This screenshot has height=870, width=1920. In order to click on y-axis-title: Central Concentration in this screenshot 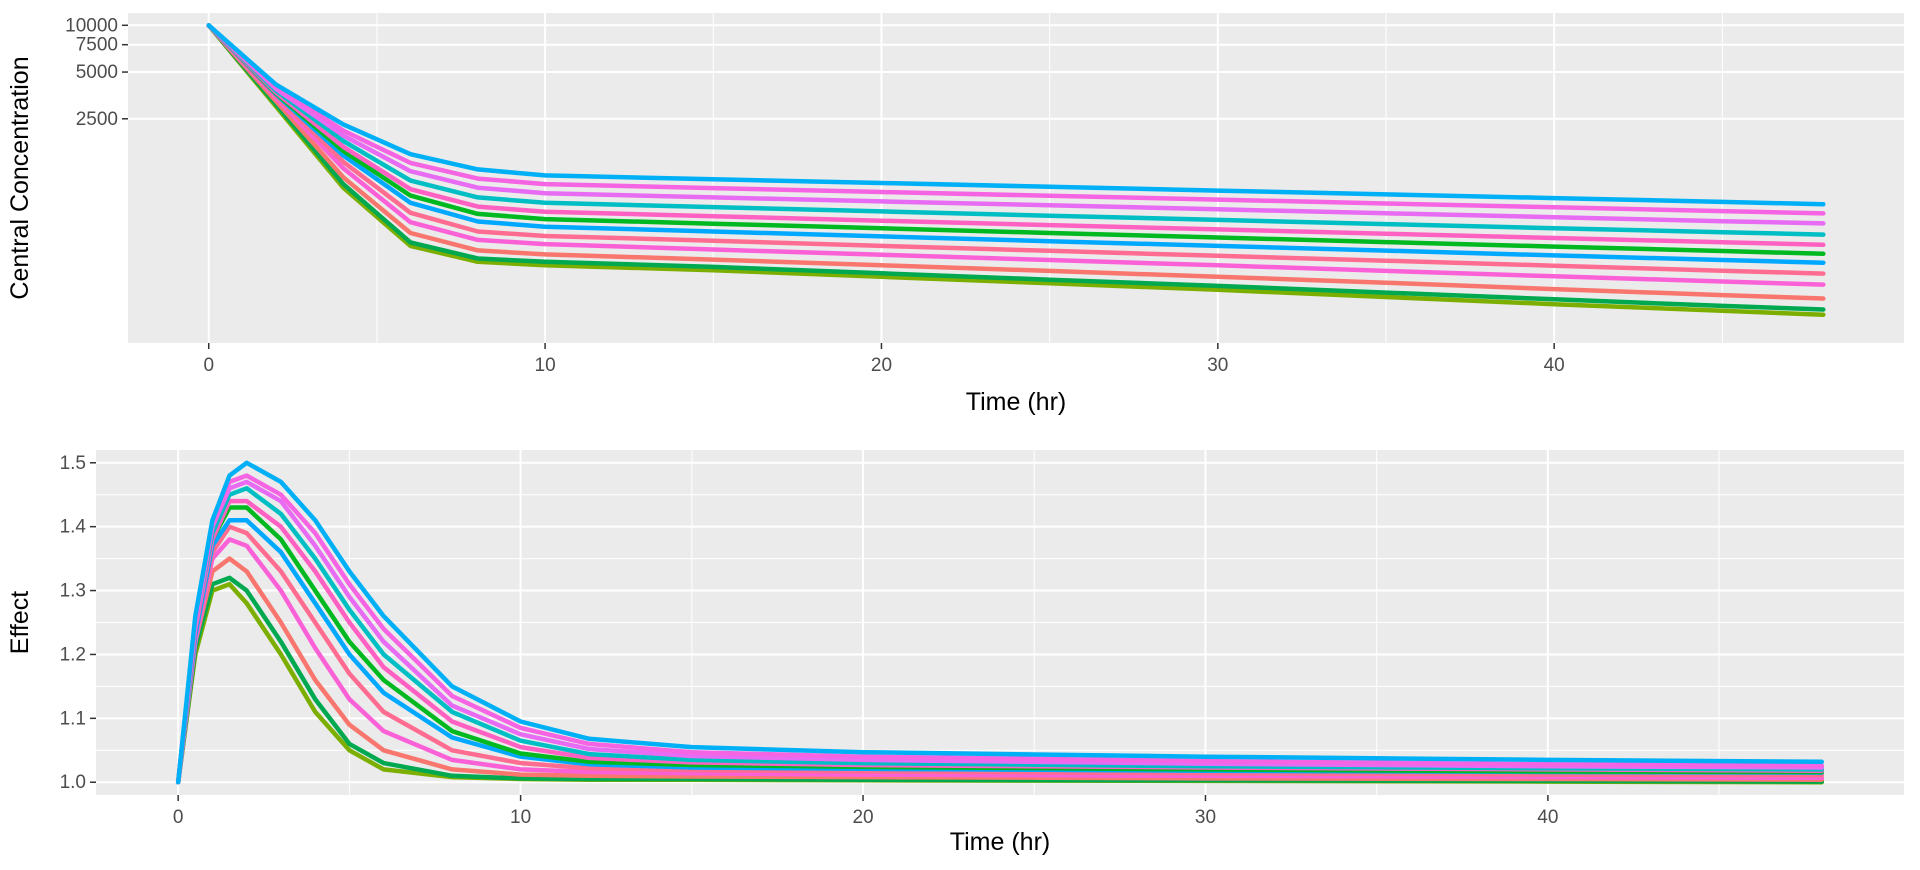, I will do `click(20, 177)`.